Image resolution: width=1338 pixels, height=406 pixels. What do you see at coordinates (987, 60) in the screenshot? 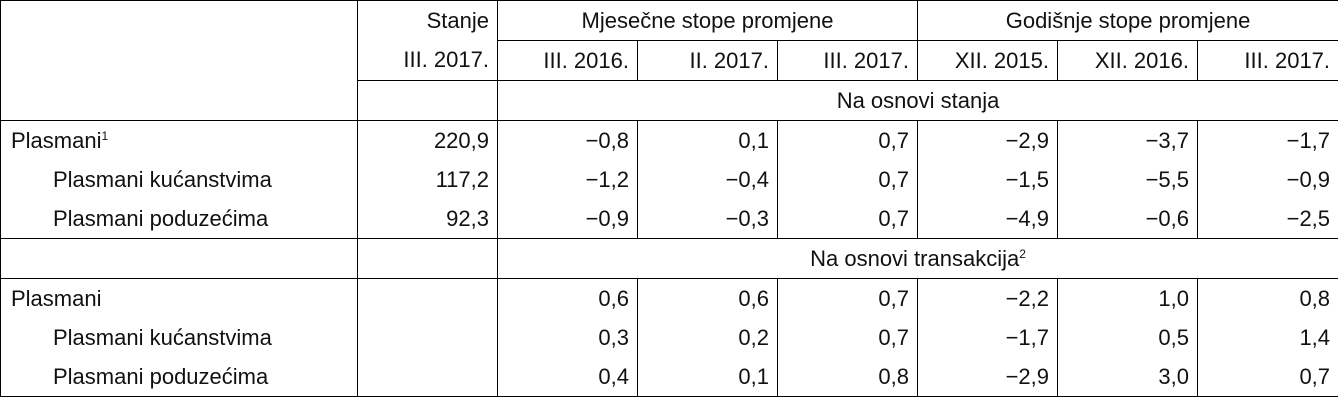
I see `table-cell: XII. 2015.` at bounding box center [987, 60].